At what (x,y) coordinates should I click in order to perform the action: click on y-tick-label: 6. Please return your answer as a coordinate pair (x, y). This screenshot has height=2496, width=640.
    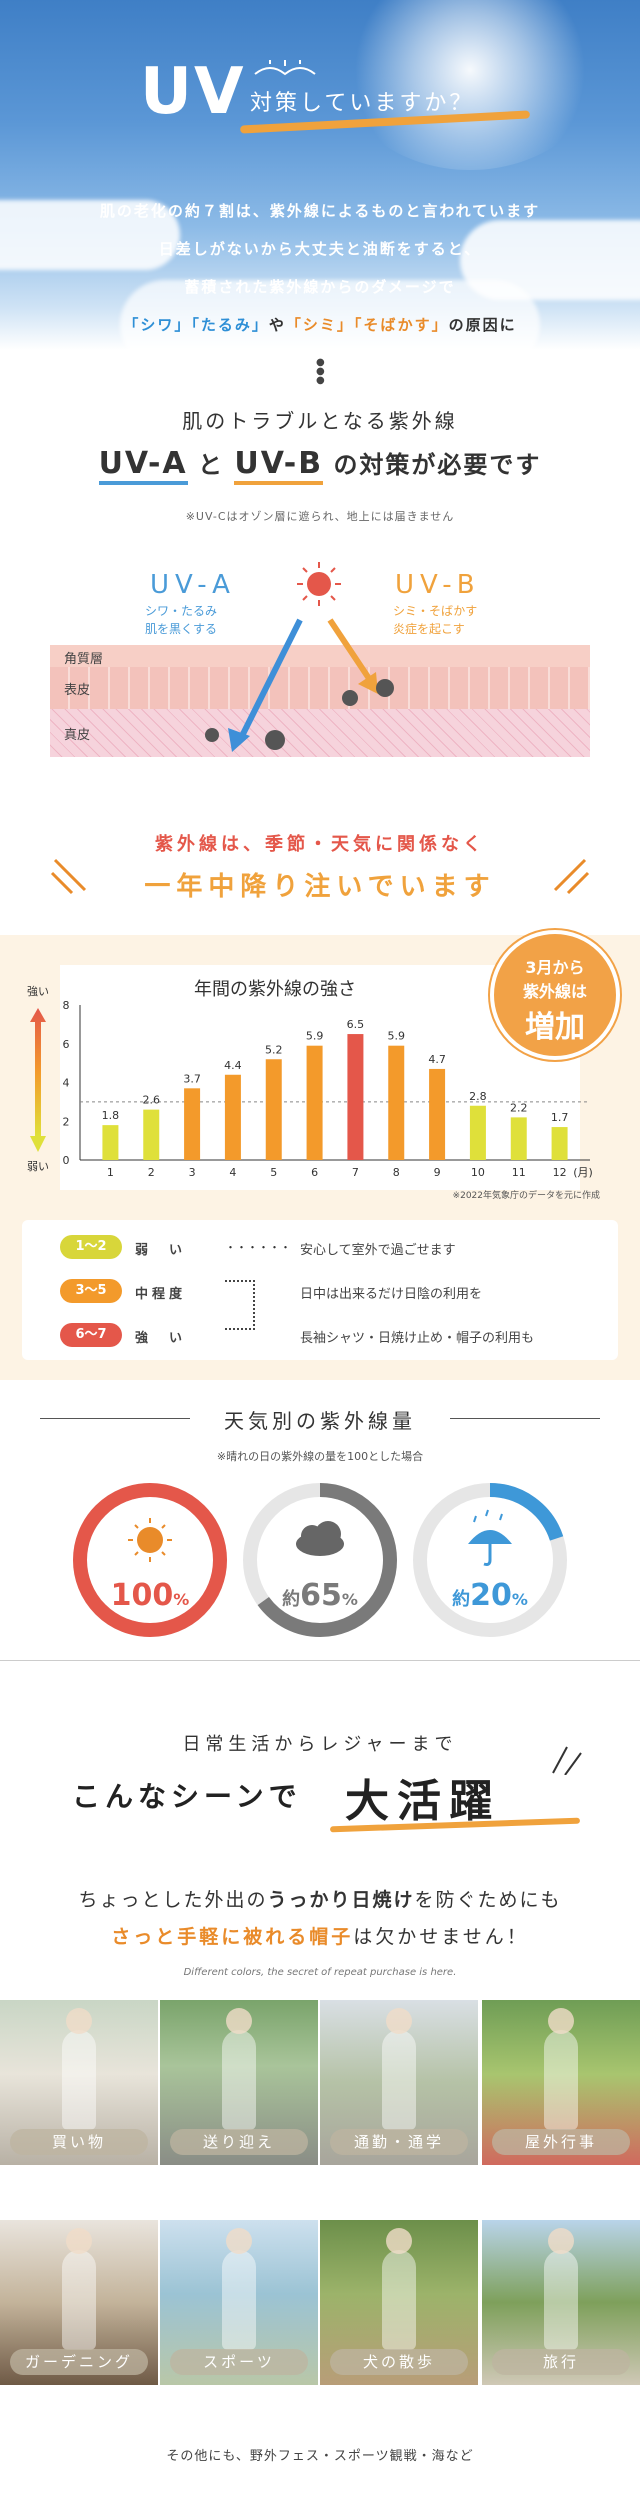
    Looking at the image, I should click on (66, 1044).